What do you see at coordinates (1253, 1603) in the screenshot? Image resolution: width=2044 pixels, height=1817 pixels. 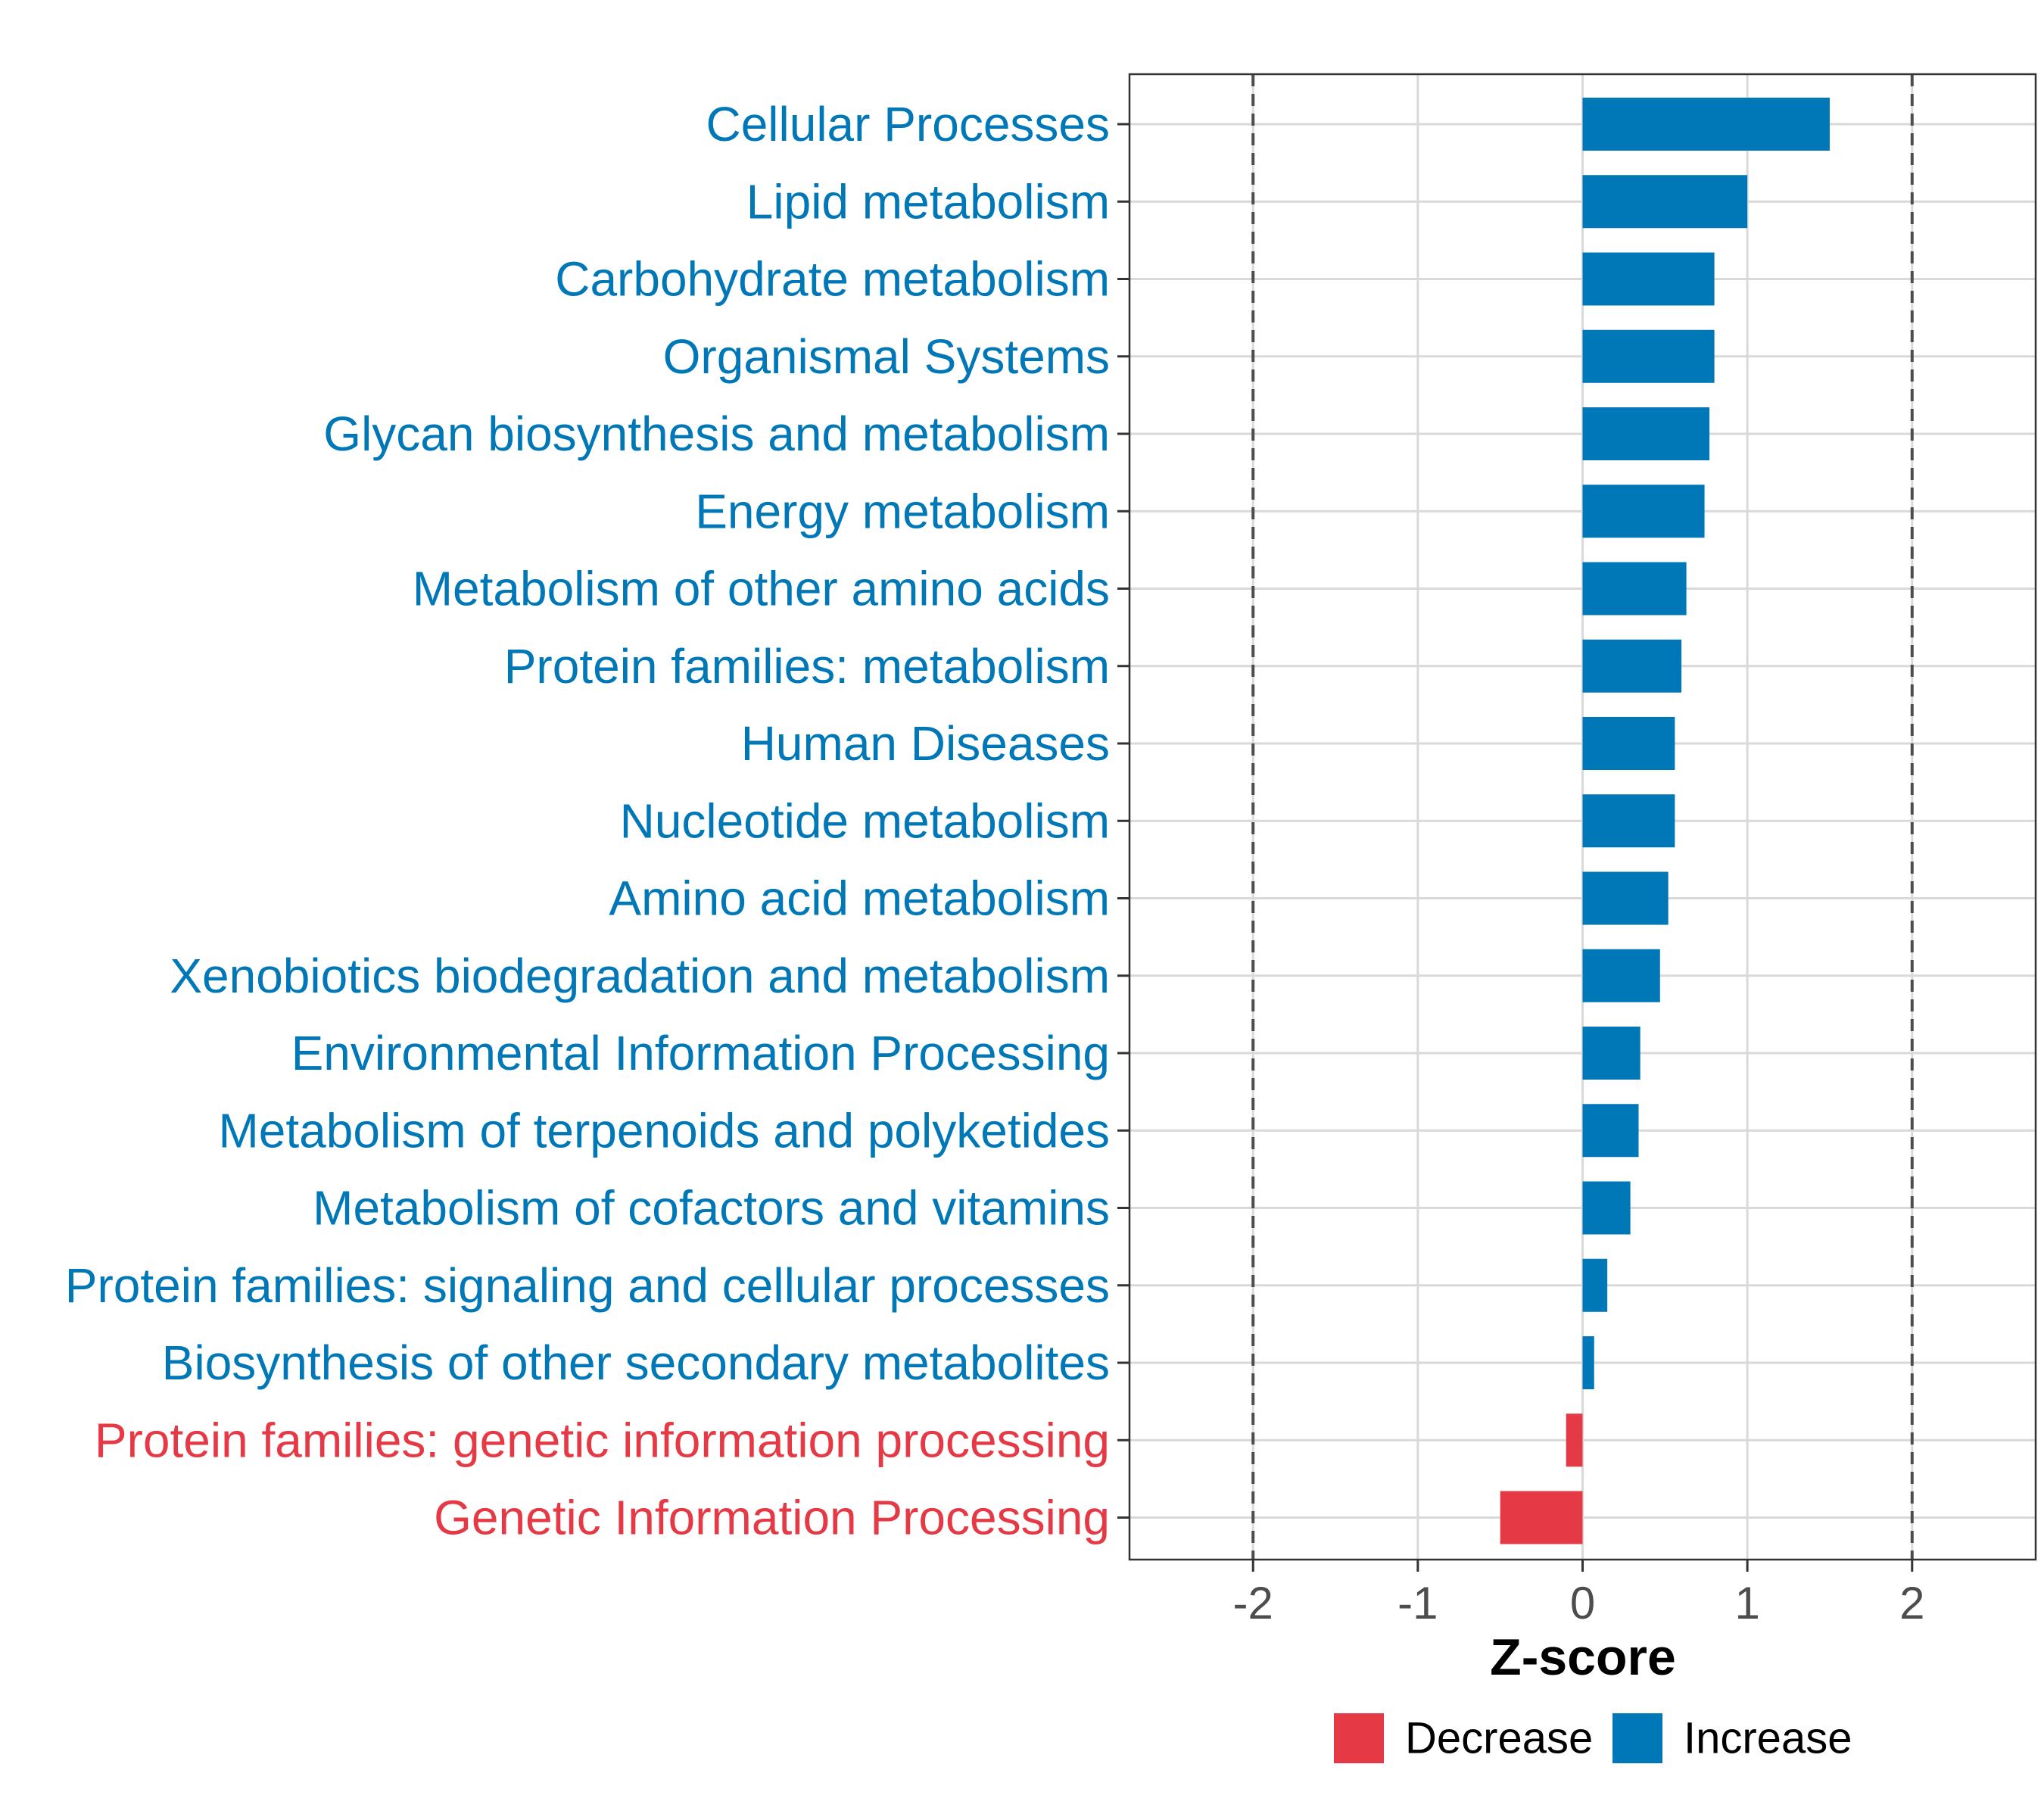 I see `x-tick-label: -2` at bounding box center [1253, 1603].